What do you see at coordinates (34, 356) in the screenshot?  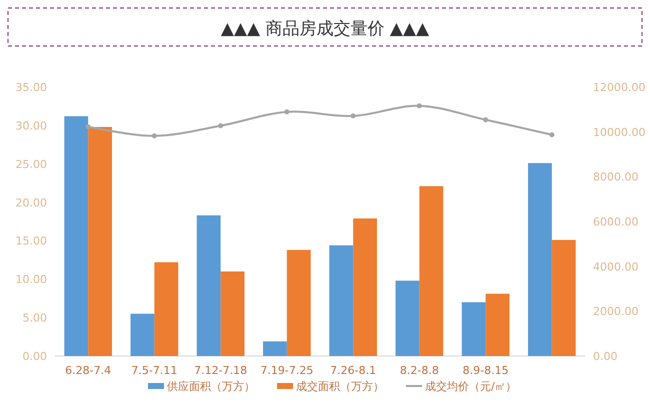 I see `y-tick-label: 0.00` at bounding box center [34, 356].